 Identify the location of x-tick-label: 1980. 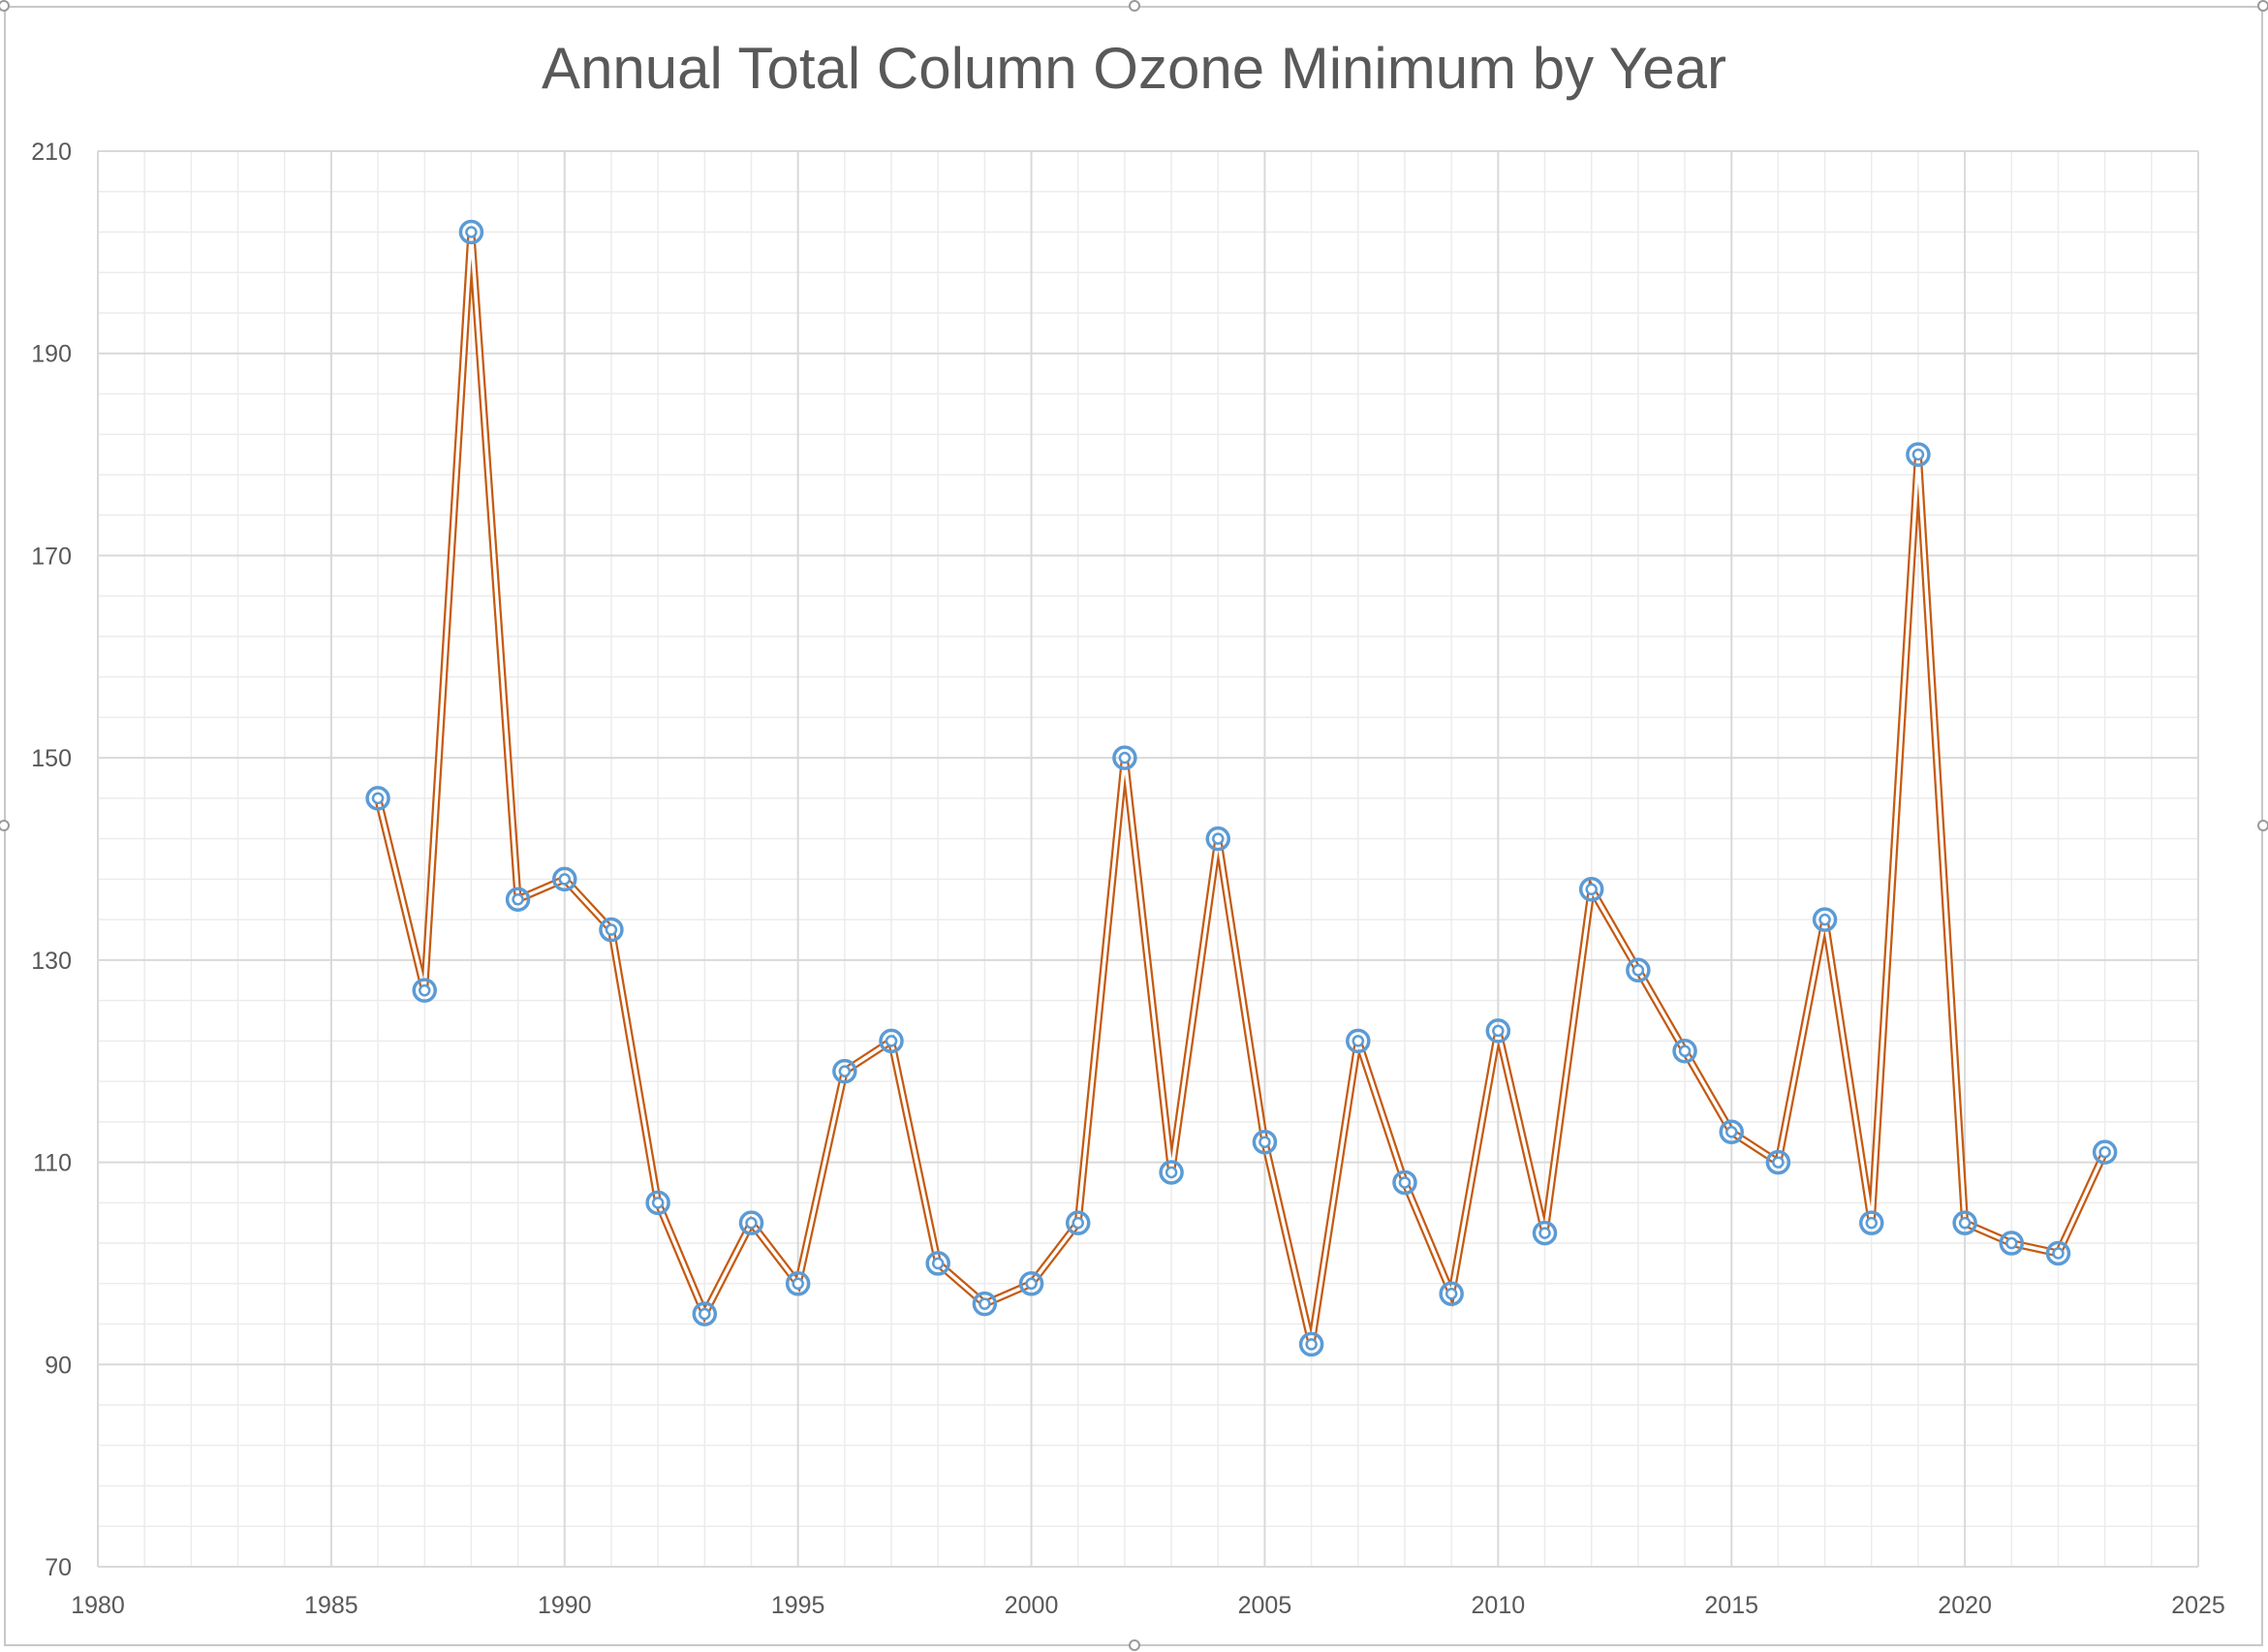
(98, 1605).